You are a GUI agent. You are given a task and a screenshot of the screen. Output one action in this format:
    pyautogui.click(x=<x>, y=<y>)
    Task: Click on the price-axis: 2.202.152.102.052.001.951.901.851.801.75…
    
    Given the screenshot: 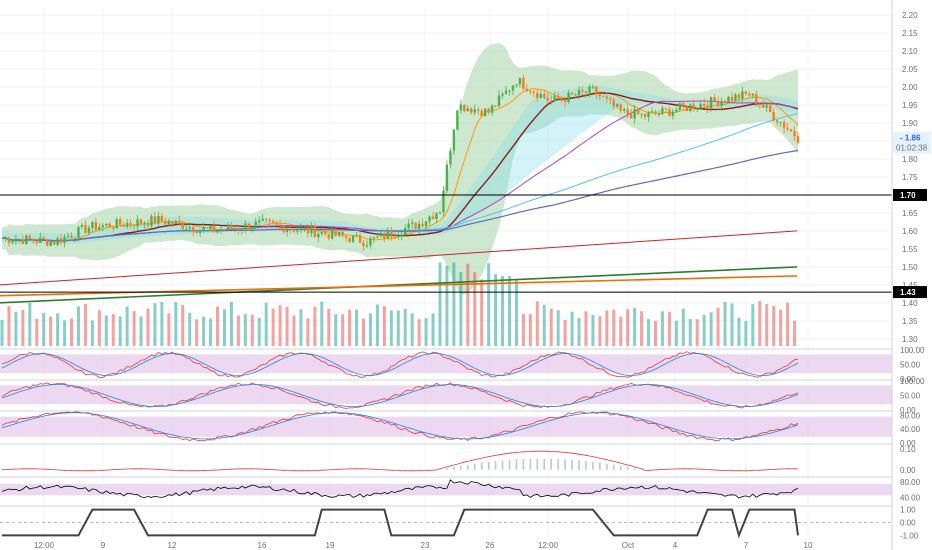 What is the action you would take?
    pyautogui.click(x=908, y=275)
    